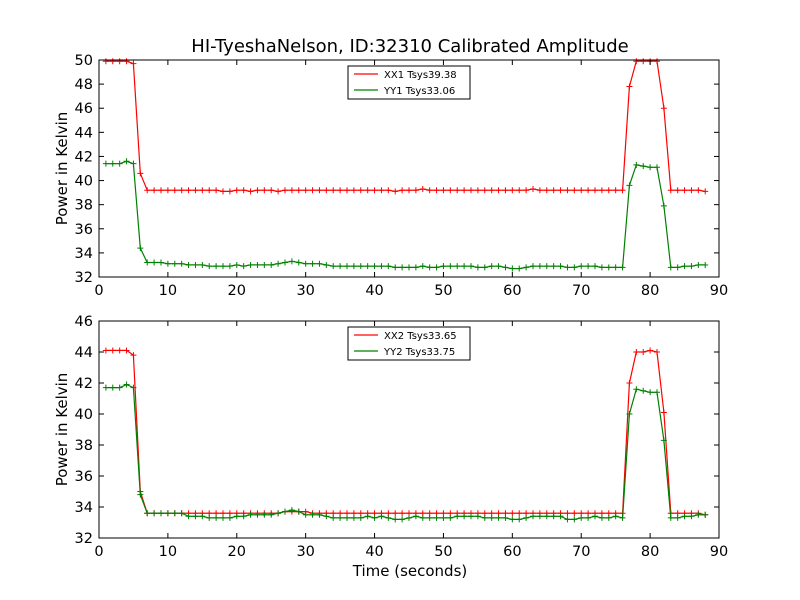 The image size is (800, 600). What do you see at coordinates (168, 552) in the screenshot?
I see `bottom-x-tick-label: 10` at bounding box center [168, 552].